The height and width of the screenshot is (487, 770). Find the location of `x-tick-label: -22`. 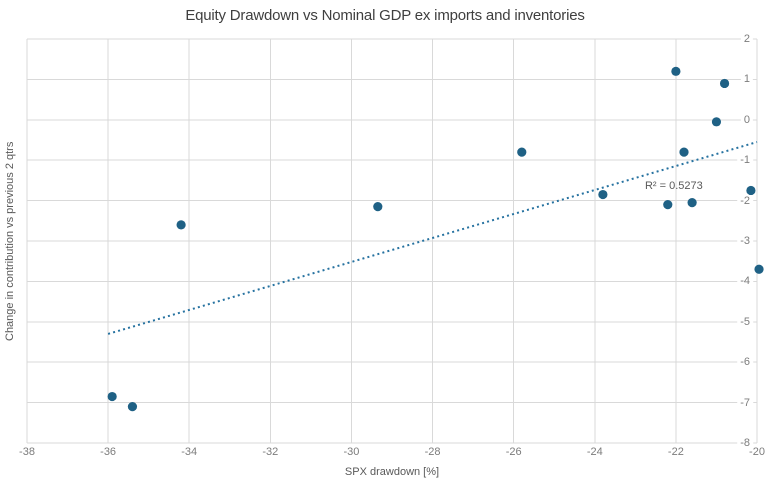

x-tick-label: -22 is located at coordinates (675, 452).